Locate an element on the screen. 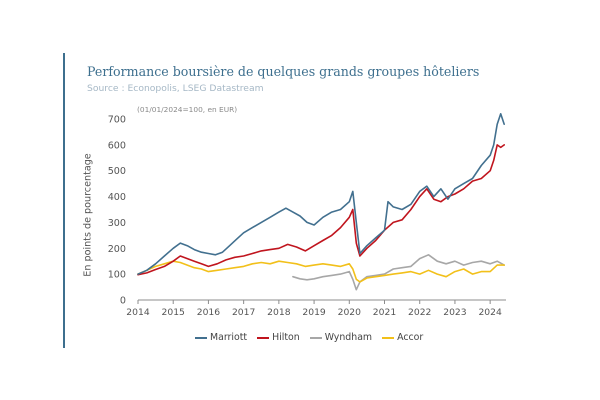  legend: Marriott Hilton Wyndham Accor is located at coordinates (309, 337).